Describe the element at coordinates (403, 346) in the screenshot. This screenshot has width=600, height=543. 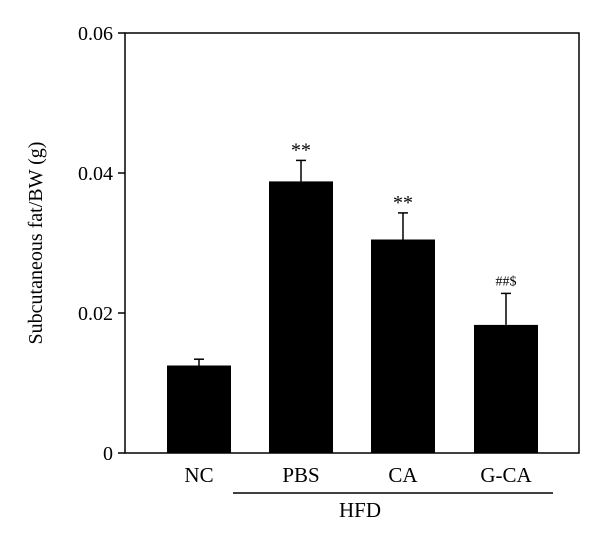
I see `bar-ca` at that location.